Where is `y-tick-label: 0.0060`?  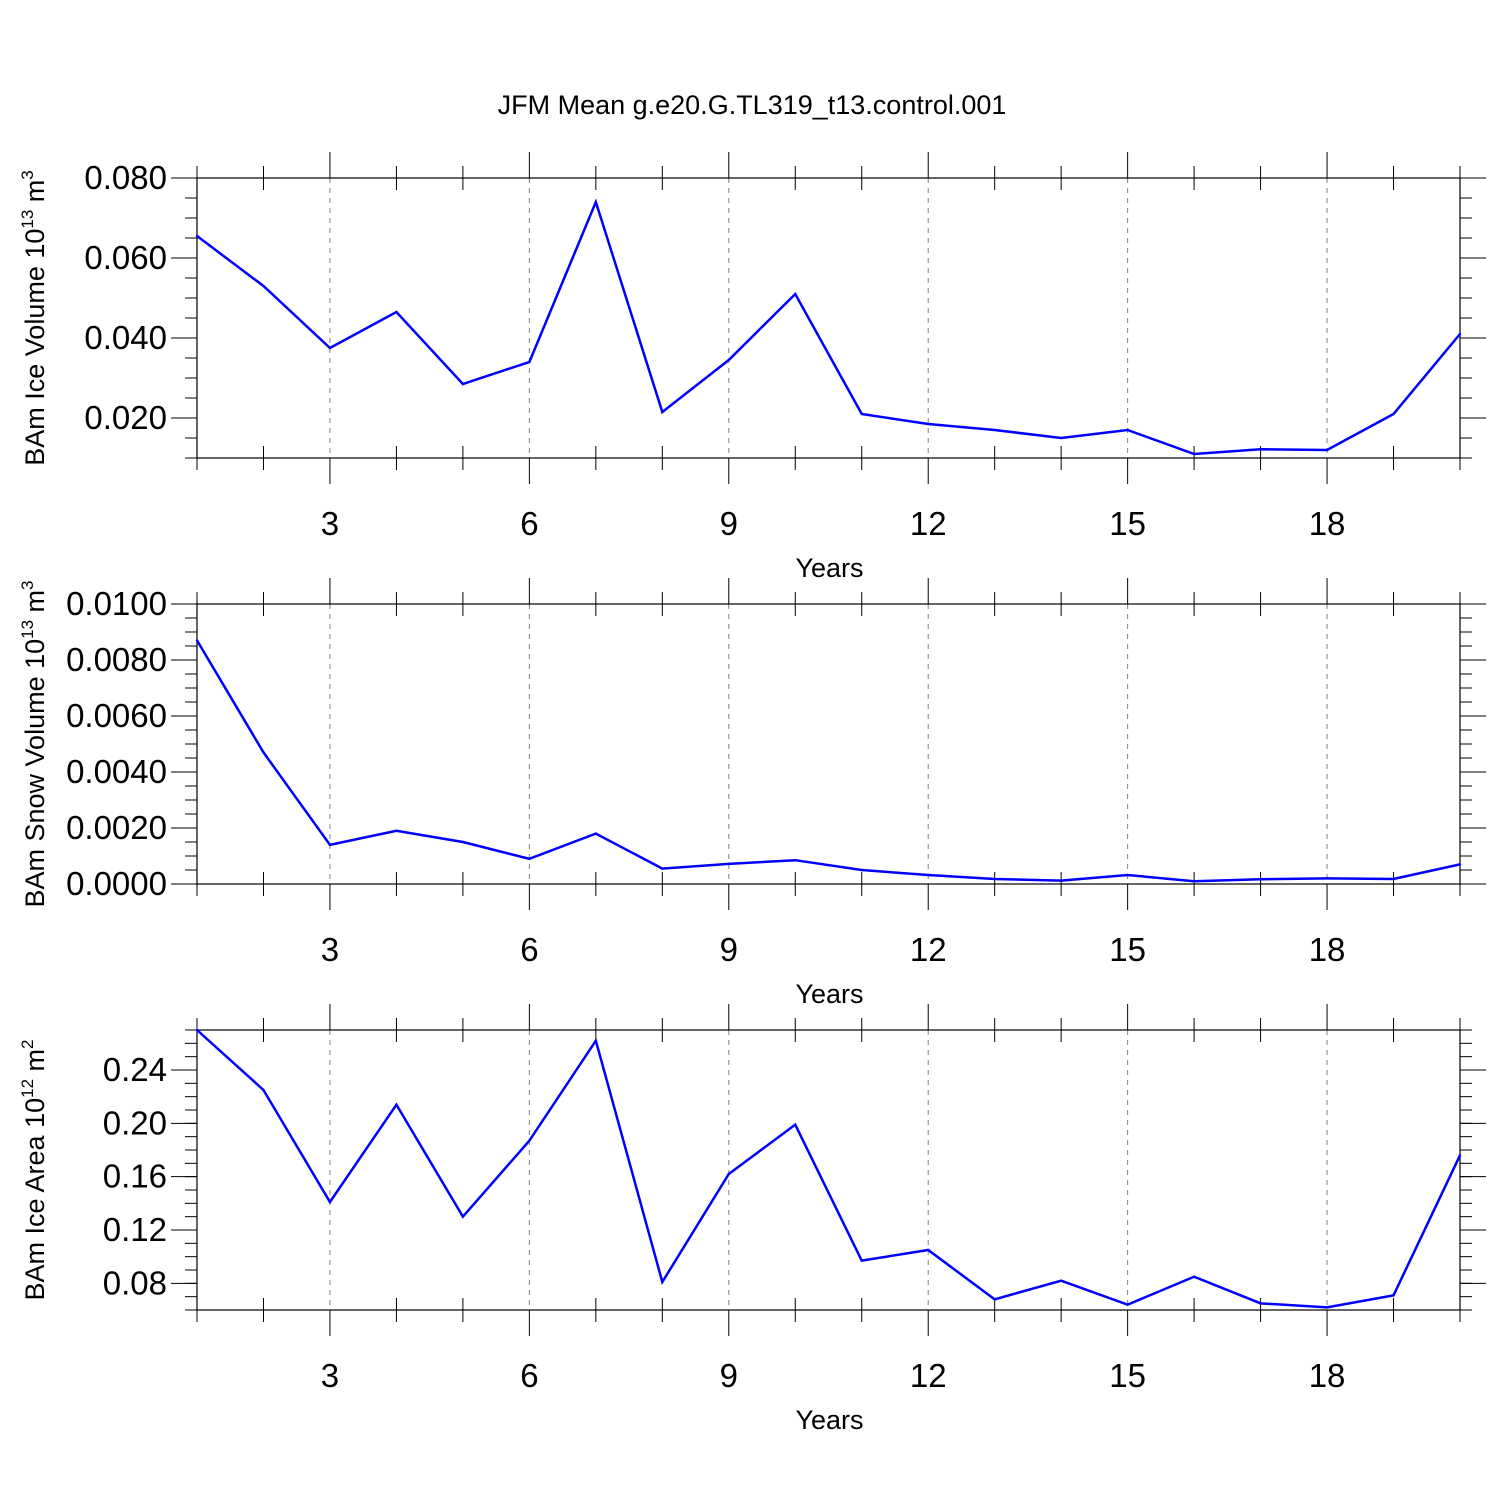
y-tick-label: 0.0060 is located at coordinates (116, 715).